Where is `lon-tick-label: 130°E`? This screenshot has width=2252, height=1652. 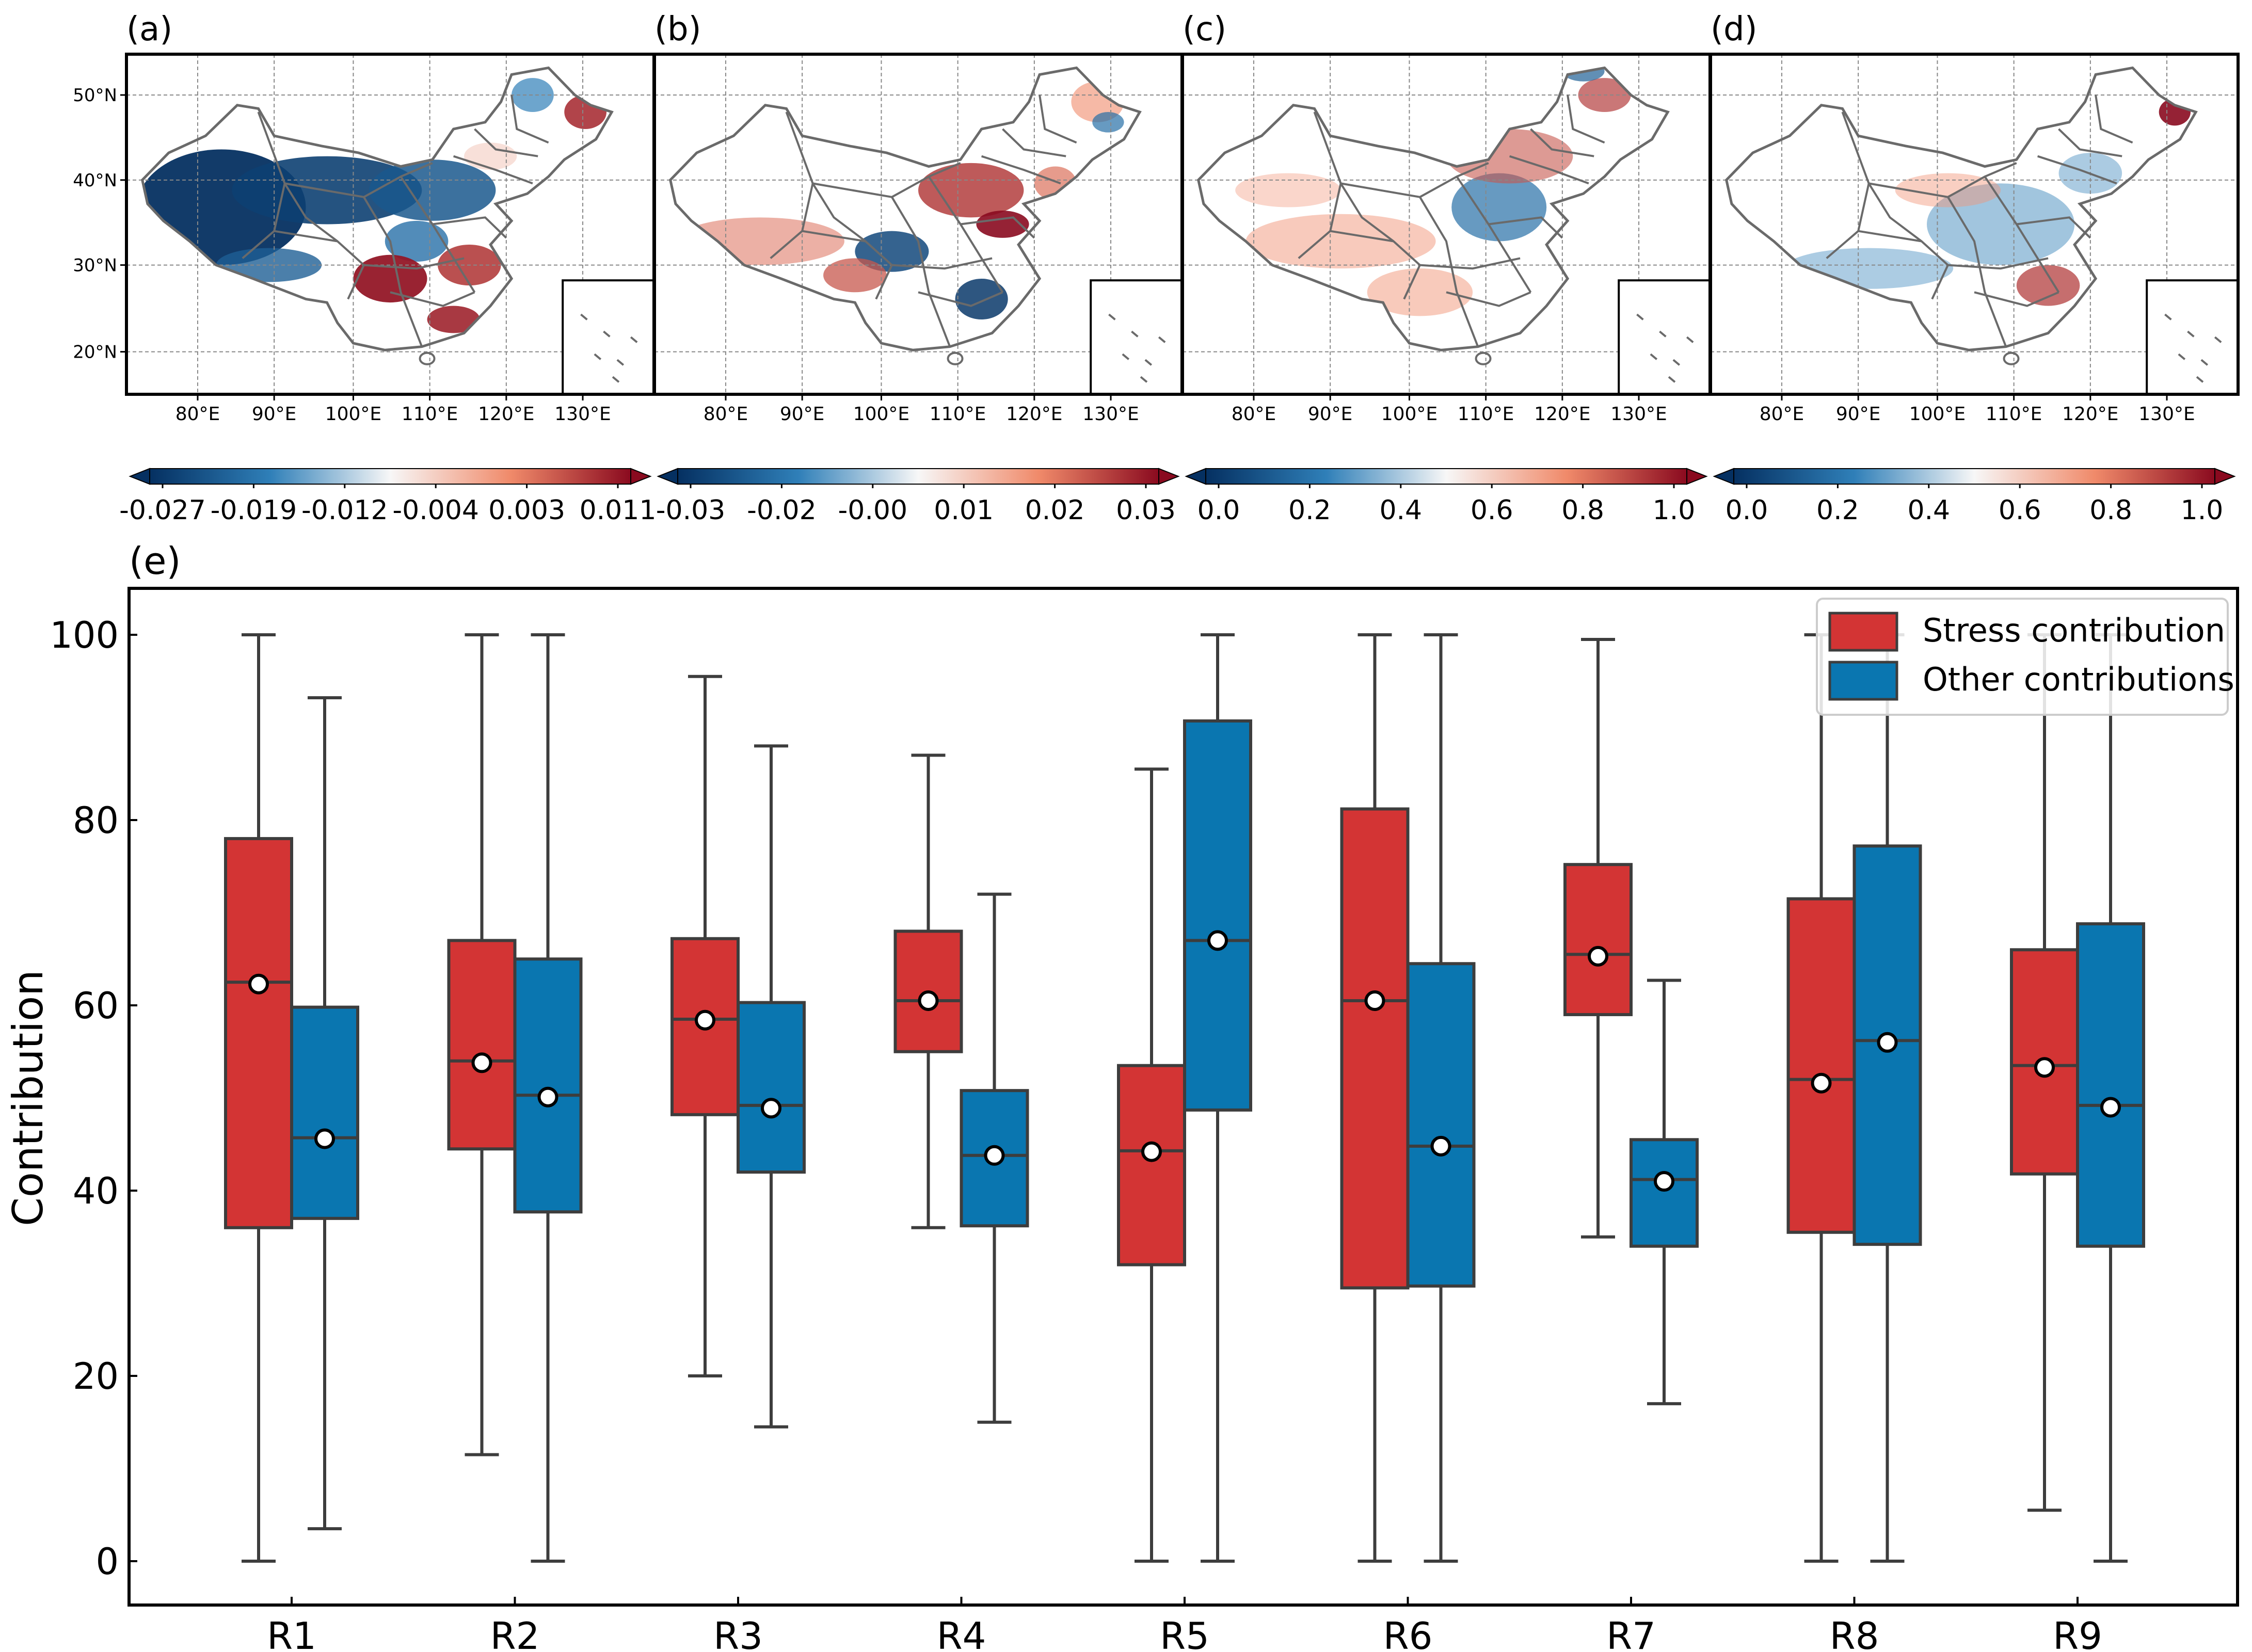
lon-tick-label: 130°E is located at coordinates (1110, 414).